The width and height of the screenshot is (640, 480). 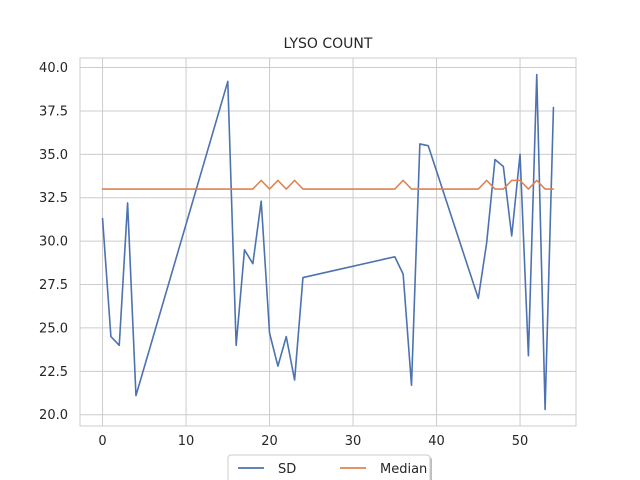 What do you see at coordinates (328, 184) in the screenshot?
I see `series-line-median` at bounding box center [328, 184].